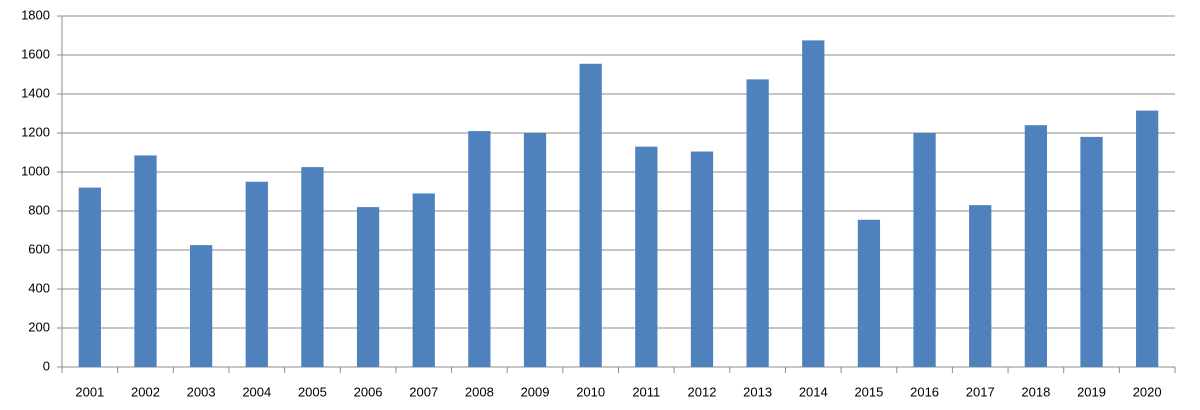 The image size is (1200, 410). I want to click on x-tick-label: 2020, so click(1147, 391).